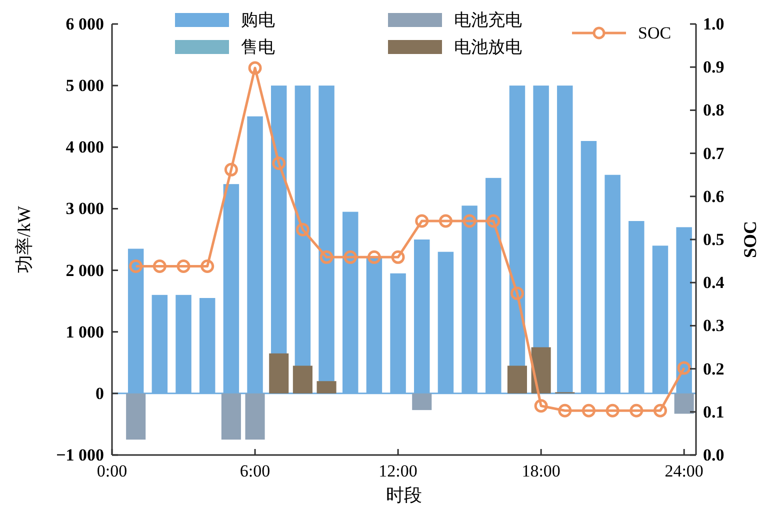 Image resolution: width=761 pixels, height=508 pixels. What do you see at coordinates (85, 86) in the screenshot?
I see `y-tick-label: 5 000` at bounding box center [85, 86].